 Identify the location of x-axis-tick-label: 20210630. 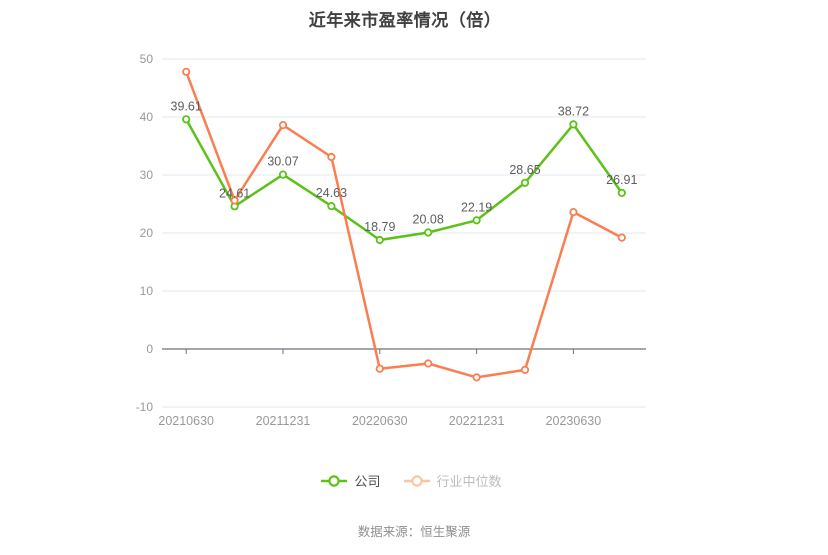
(186, 421).